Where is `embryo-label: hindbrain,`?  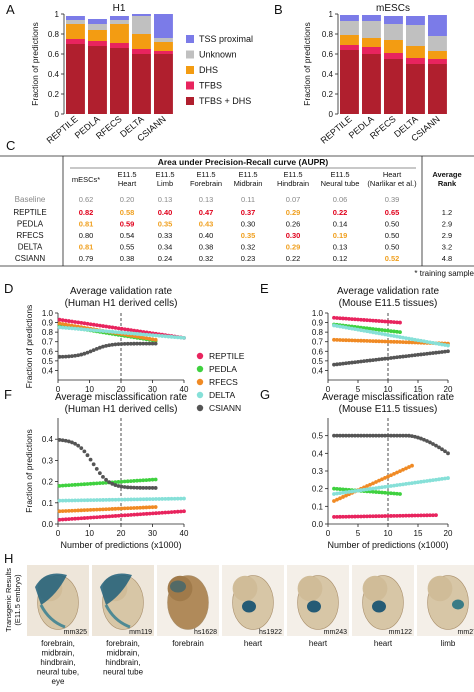 embryo-label: hindbrain, is located at coordinates (57, 662).